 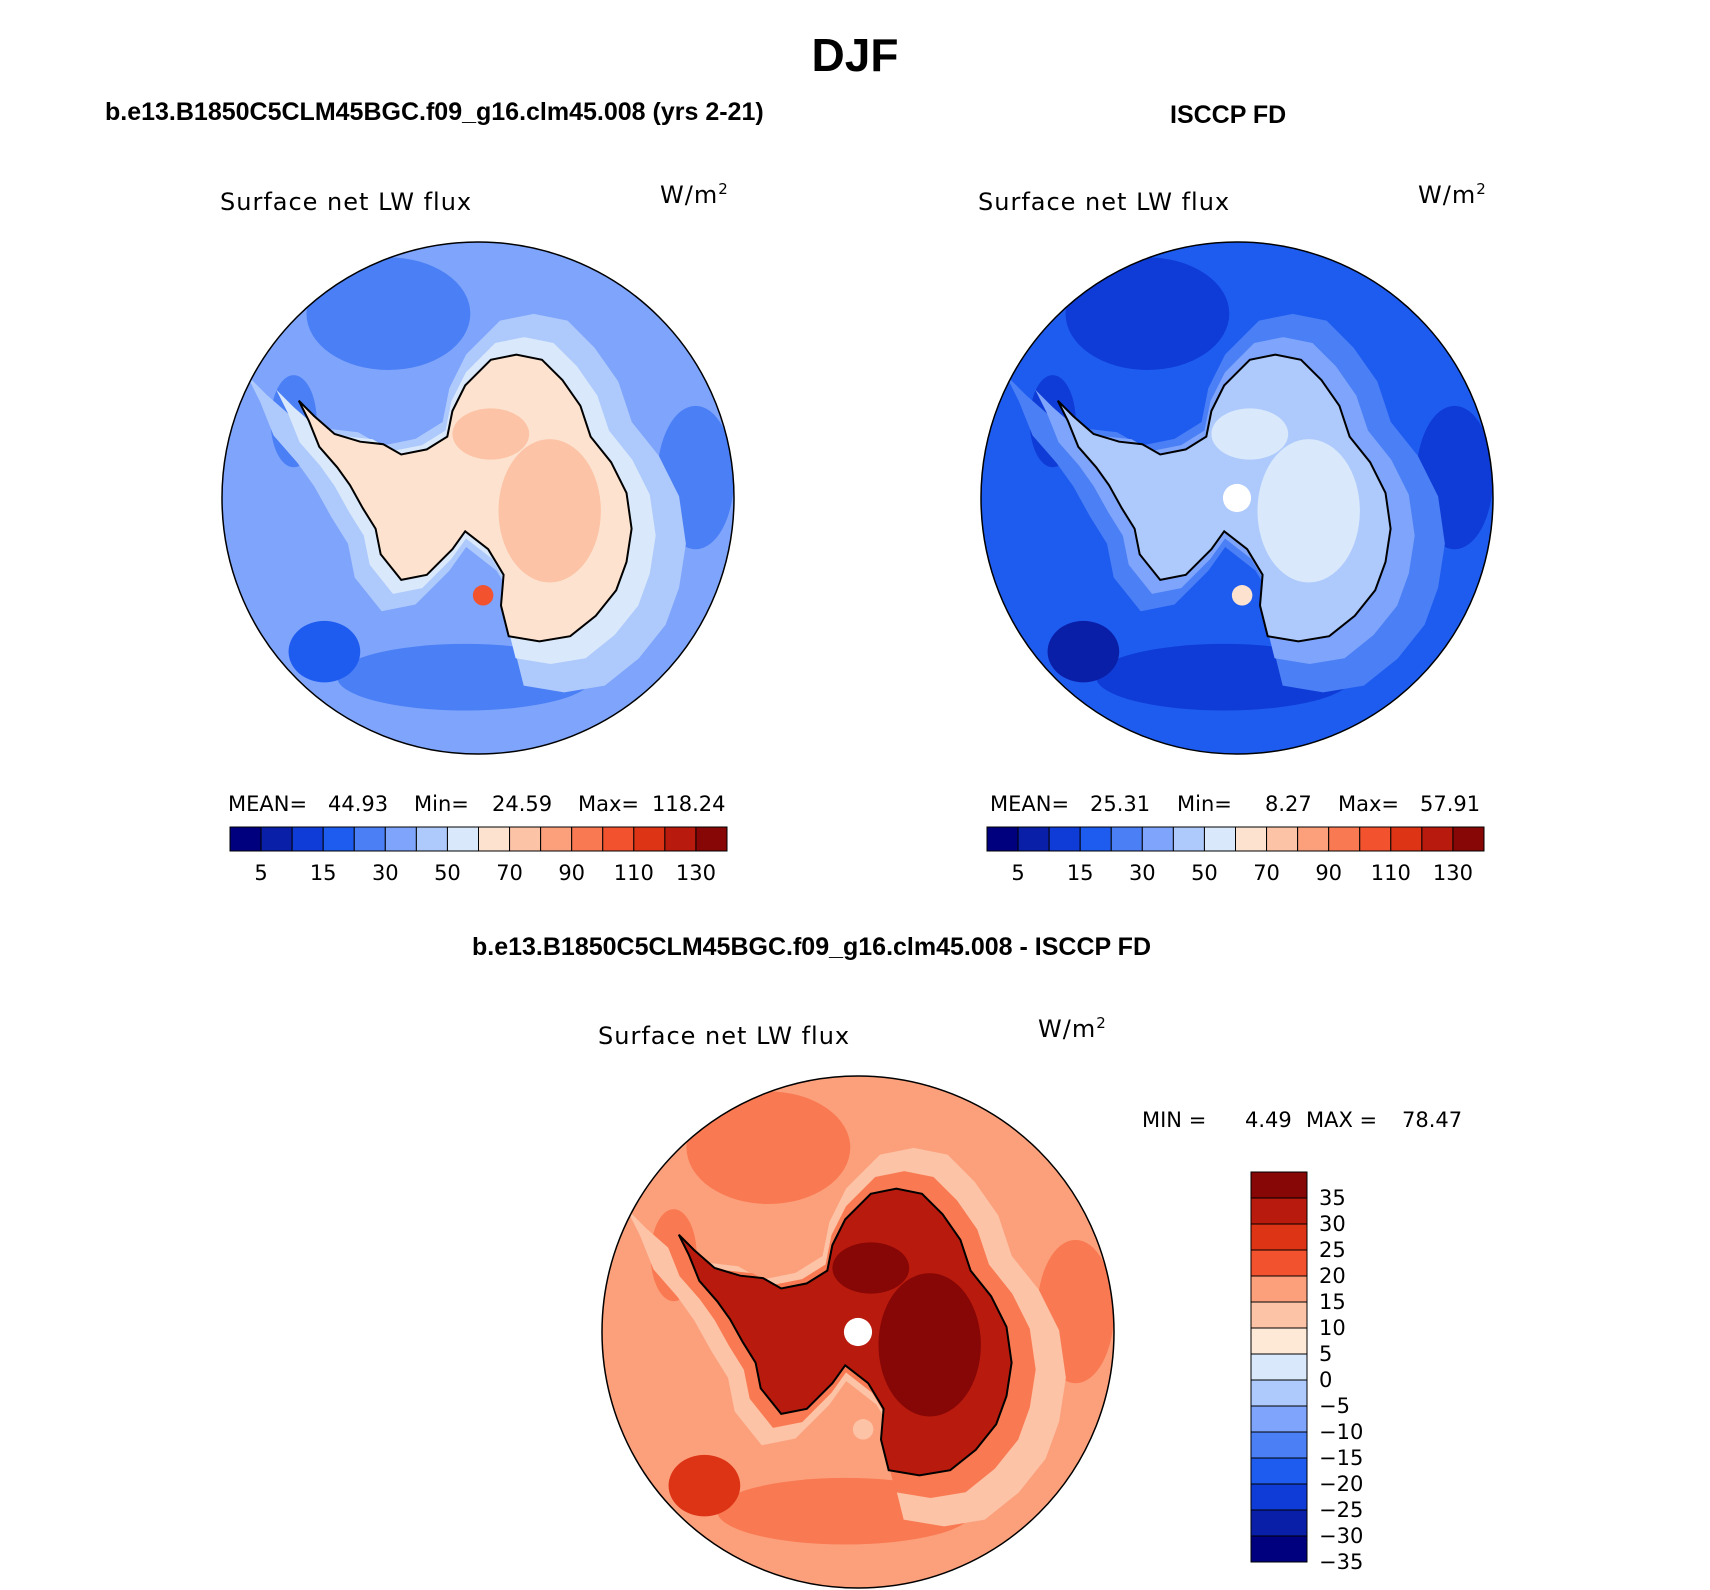 I want to click on obs-colorbar: 5 15 30 50 70 90 110 130, so click(x=1235, y=855).